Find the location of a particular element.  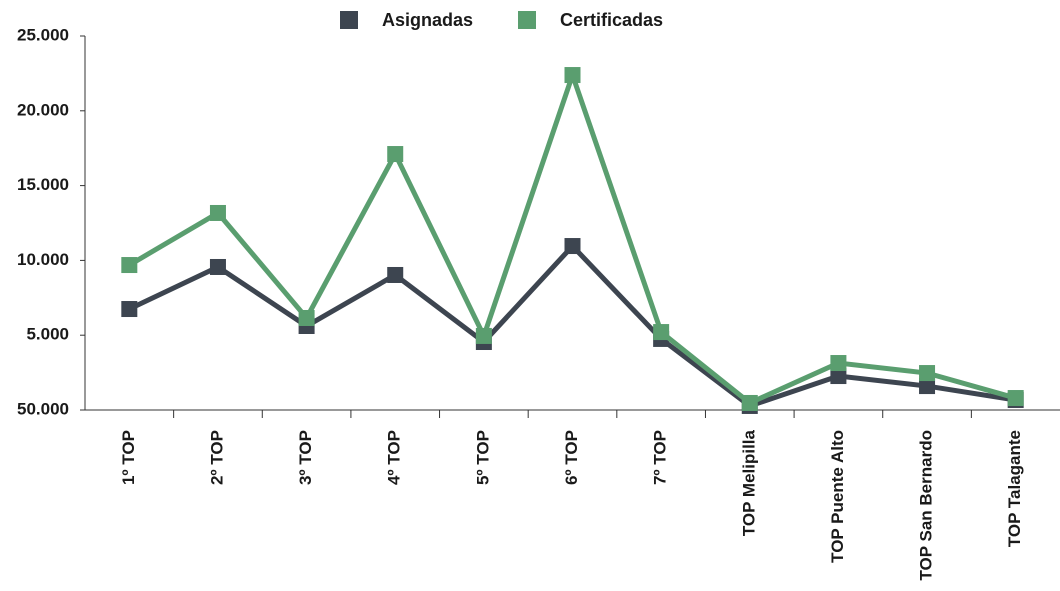

y-tick-label: 50.000 is located at coordinates (43, 408).